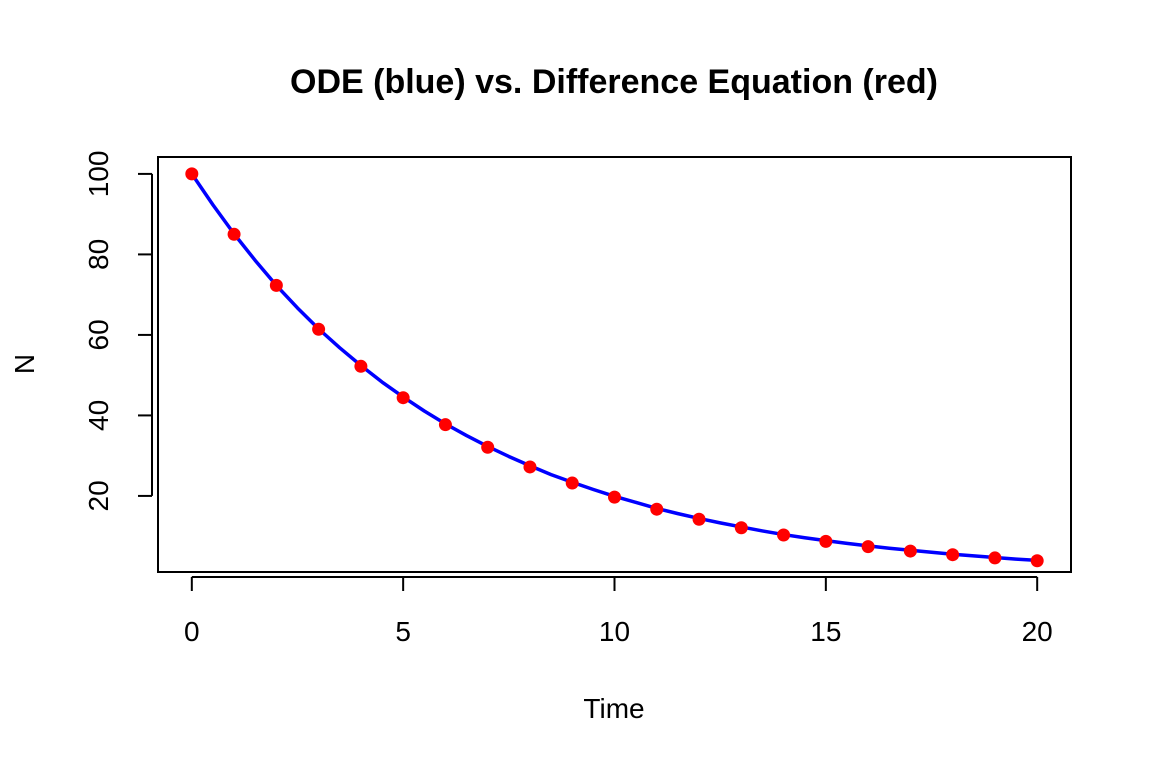  What do you see at coordinates (118, 331) in the screenshot?
I see `y-axis: 20 40 60 80 100` at bounding box center [118, 331].